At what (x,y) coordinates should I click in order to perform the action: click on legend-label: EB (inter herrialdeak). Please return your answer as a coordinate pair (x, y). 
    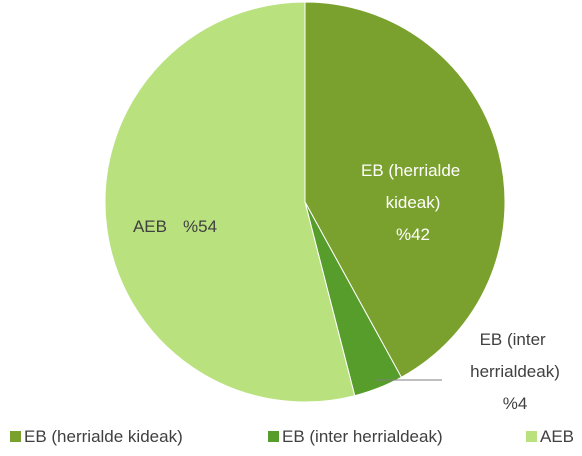
    Looking at the image, I should click on (362, 436).